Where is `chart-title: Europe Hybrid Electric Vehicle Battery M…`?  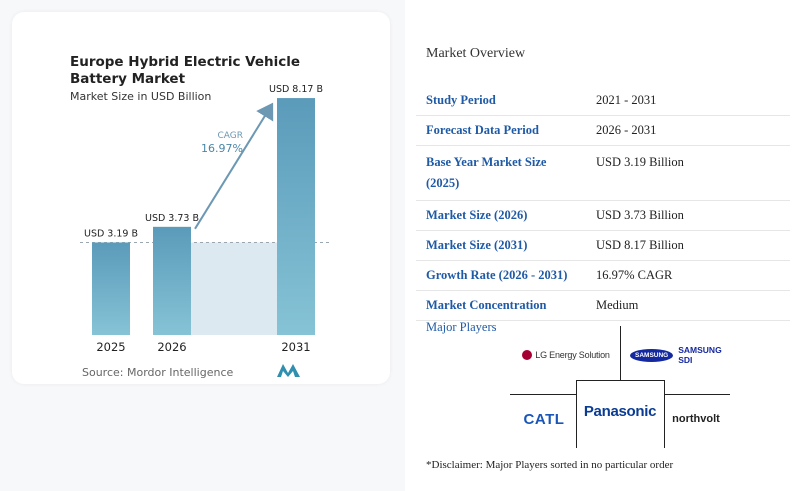
chart-title: Europe Hybrid Electric Vehicle Battery M… is located at coordinates (185, 70).